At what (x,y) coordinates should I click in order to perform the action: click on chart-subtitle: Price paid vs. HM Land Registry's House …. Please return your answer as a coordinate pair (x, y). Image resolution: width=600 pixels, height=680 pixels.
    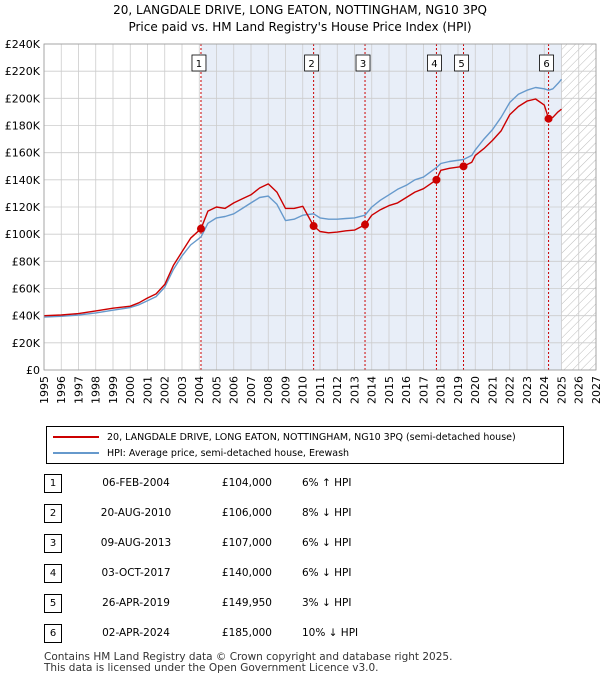
    Looking at the image, I should click on (300, 27).